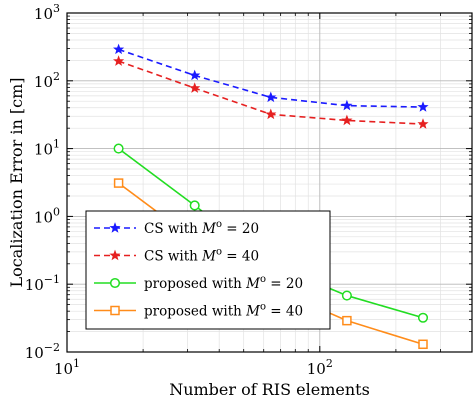 This screenshot has width=474, height=403. I want to click on x-tick-label: 10¹, so click(67, 367).